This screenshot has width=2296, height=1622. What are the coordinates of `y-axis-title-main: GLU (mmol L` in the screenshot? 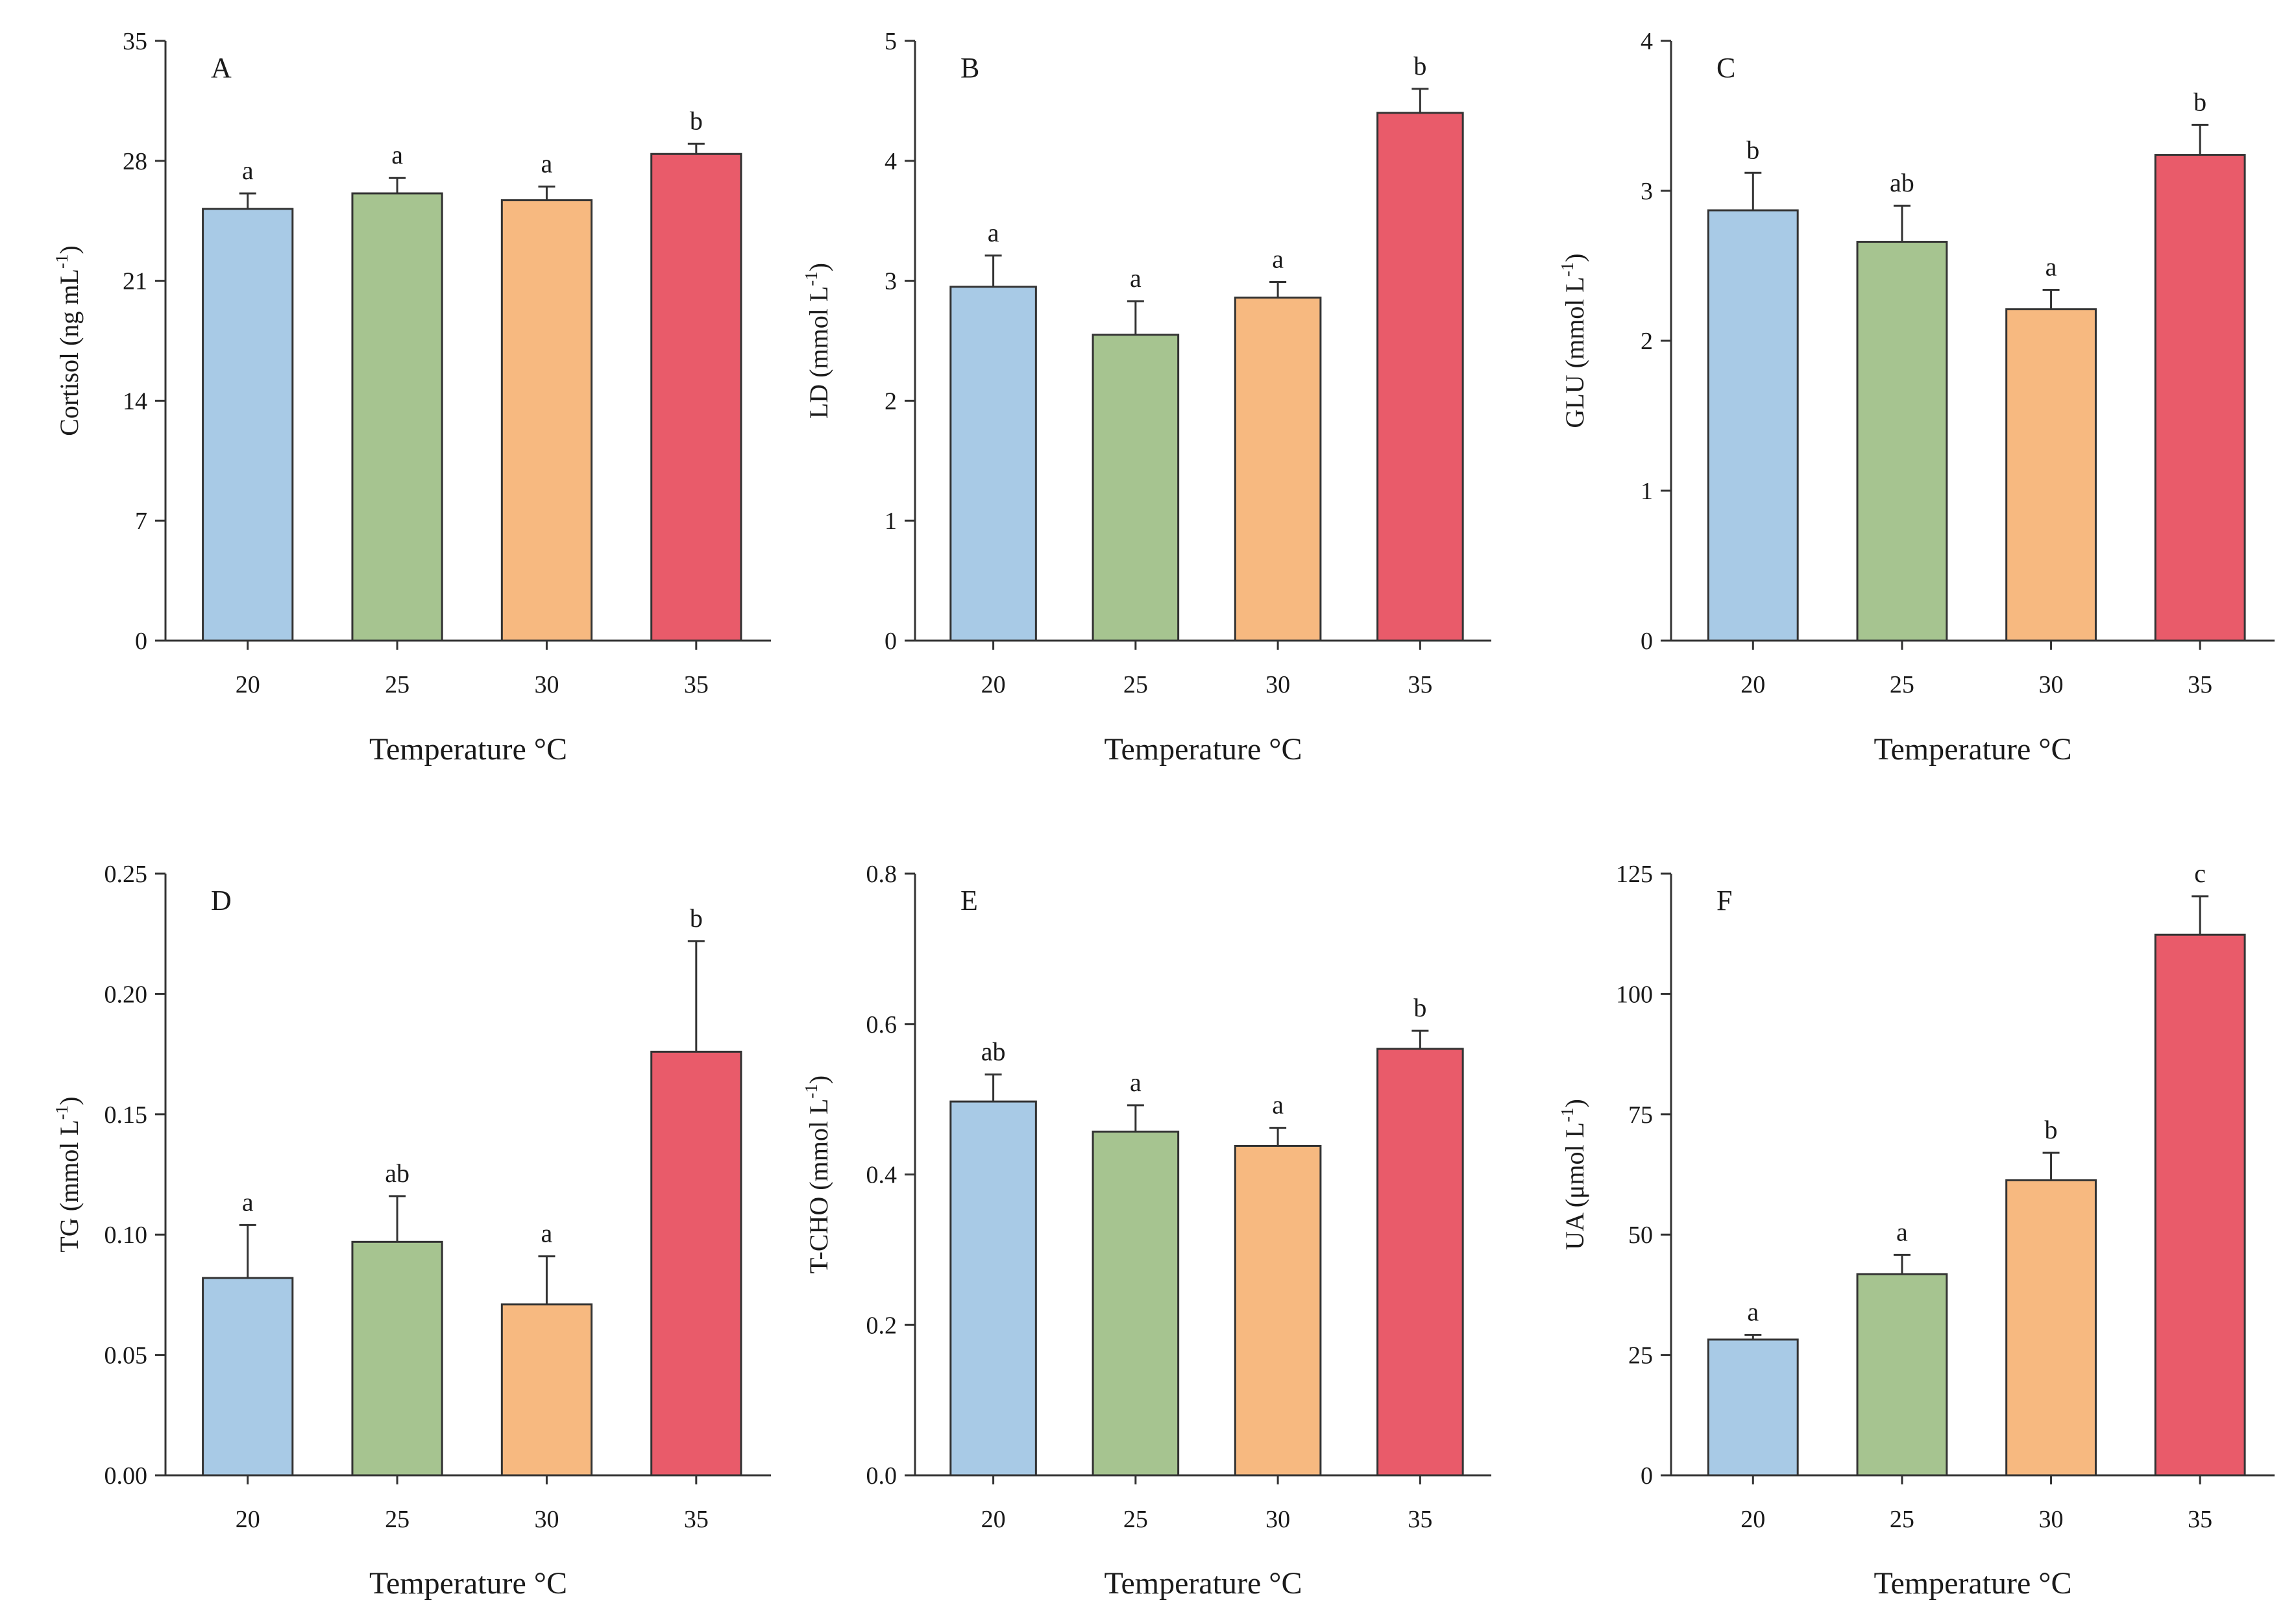 It's located at (1574, 352).